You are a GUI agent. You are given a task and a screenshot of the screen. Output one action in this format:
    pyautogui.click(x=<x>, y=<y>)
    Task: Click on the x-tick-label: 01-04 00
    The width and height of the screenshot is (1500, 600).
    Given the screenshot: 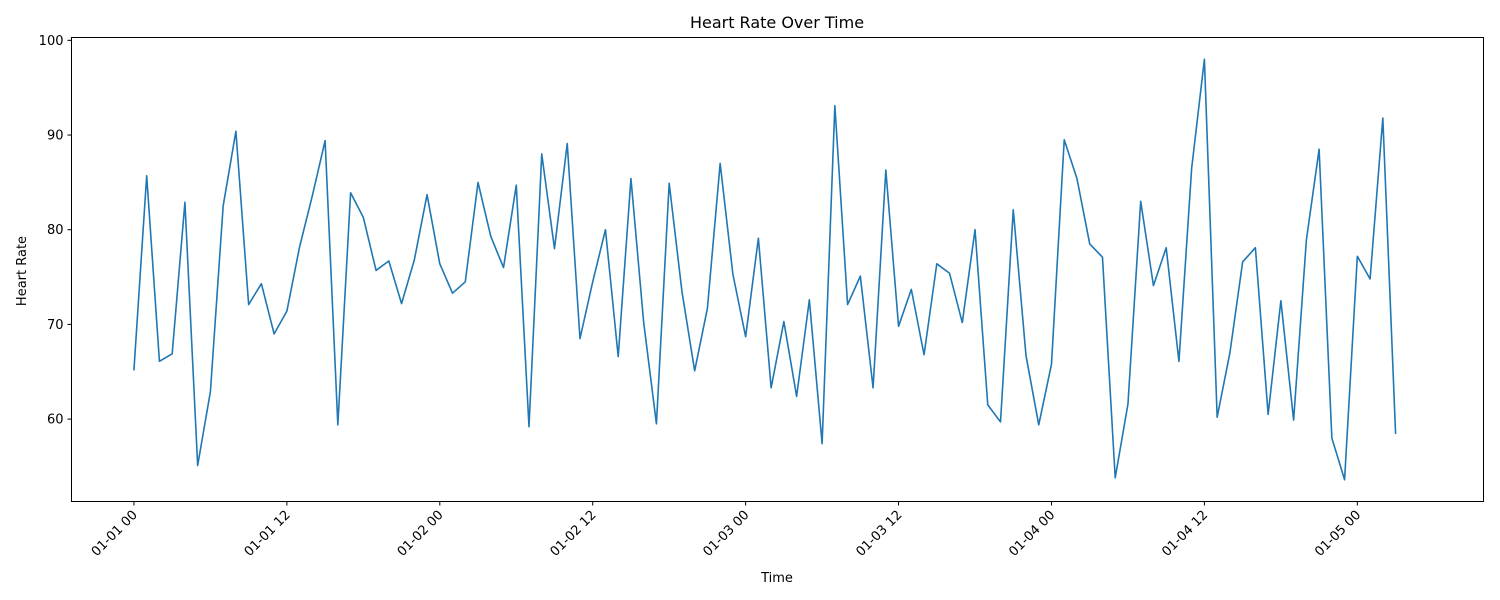 What is the action you would take?
    pyautogui.click(x=1032, y=534)
    